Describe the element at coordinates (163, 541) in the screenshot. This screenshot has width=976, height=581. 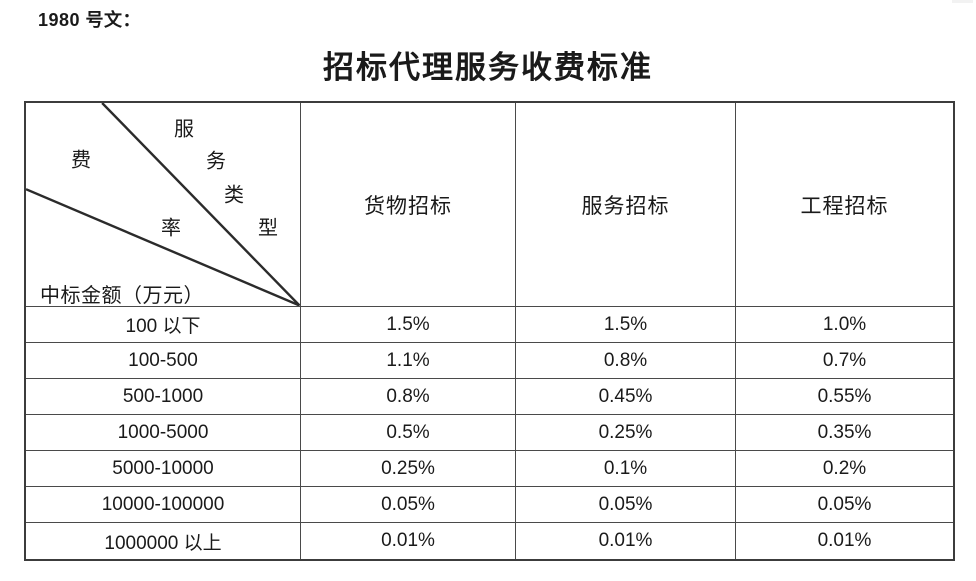
I see `row-range-cell: 1000000 以上` at that location.